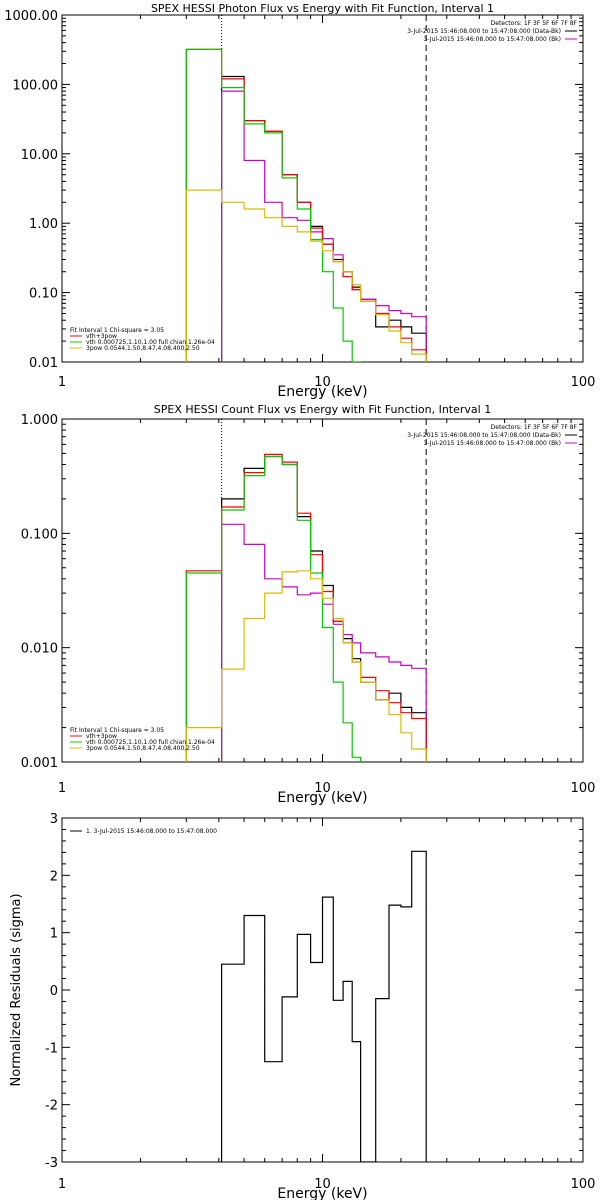  What do you see at coordinates (43, 363) in the screenshot?
I see `y-tick-label: 0.01` at bounding box center [43, 363].